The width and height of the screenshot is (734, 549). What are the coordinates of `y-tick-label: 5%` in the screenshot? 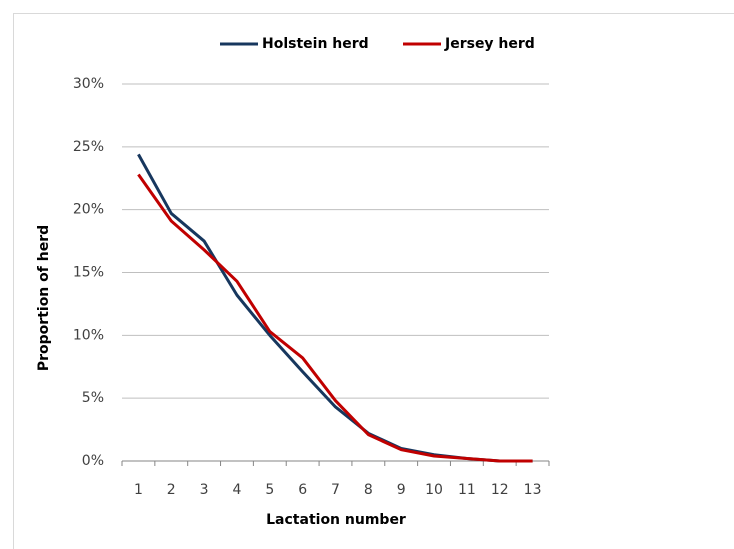 It's located at (93, 398).